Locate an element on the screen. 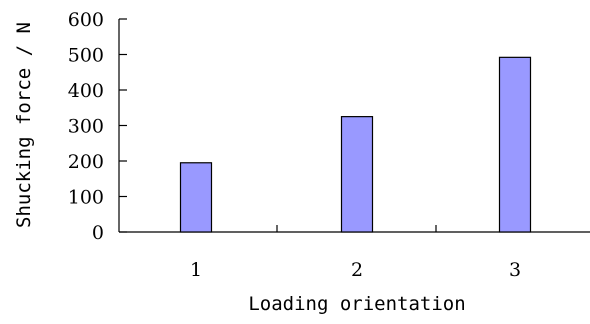  y-tick-label: 200 is located at coordinates (86, 162).